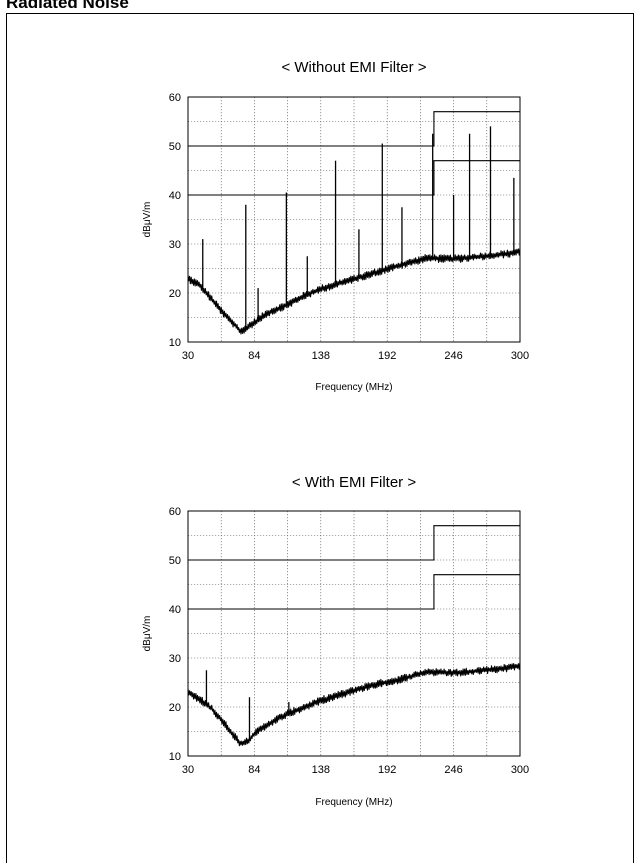  Describe the element at coordinates (353, 67) in the screenshot. I see `chart-title: < Without EMI Filter >` at that location.